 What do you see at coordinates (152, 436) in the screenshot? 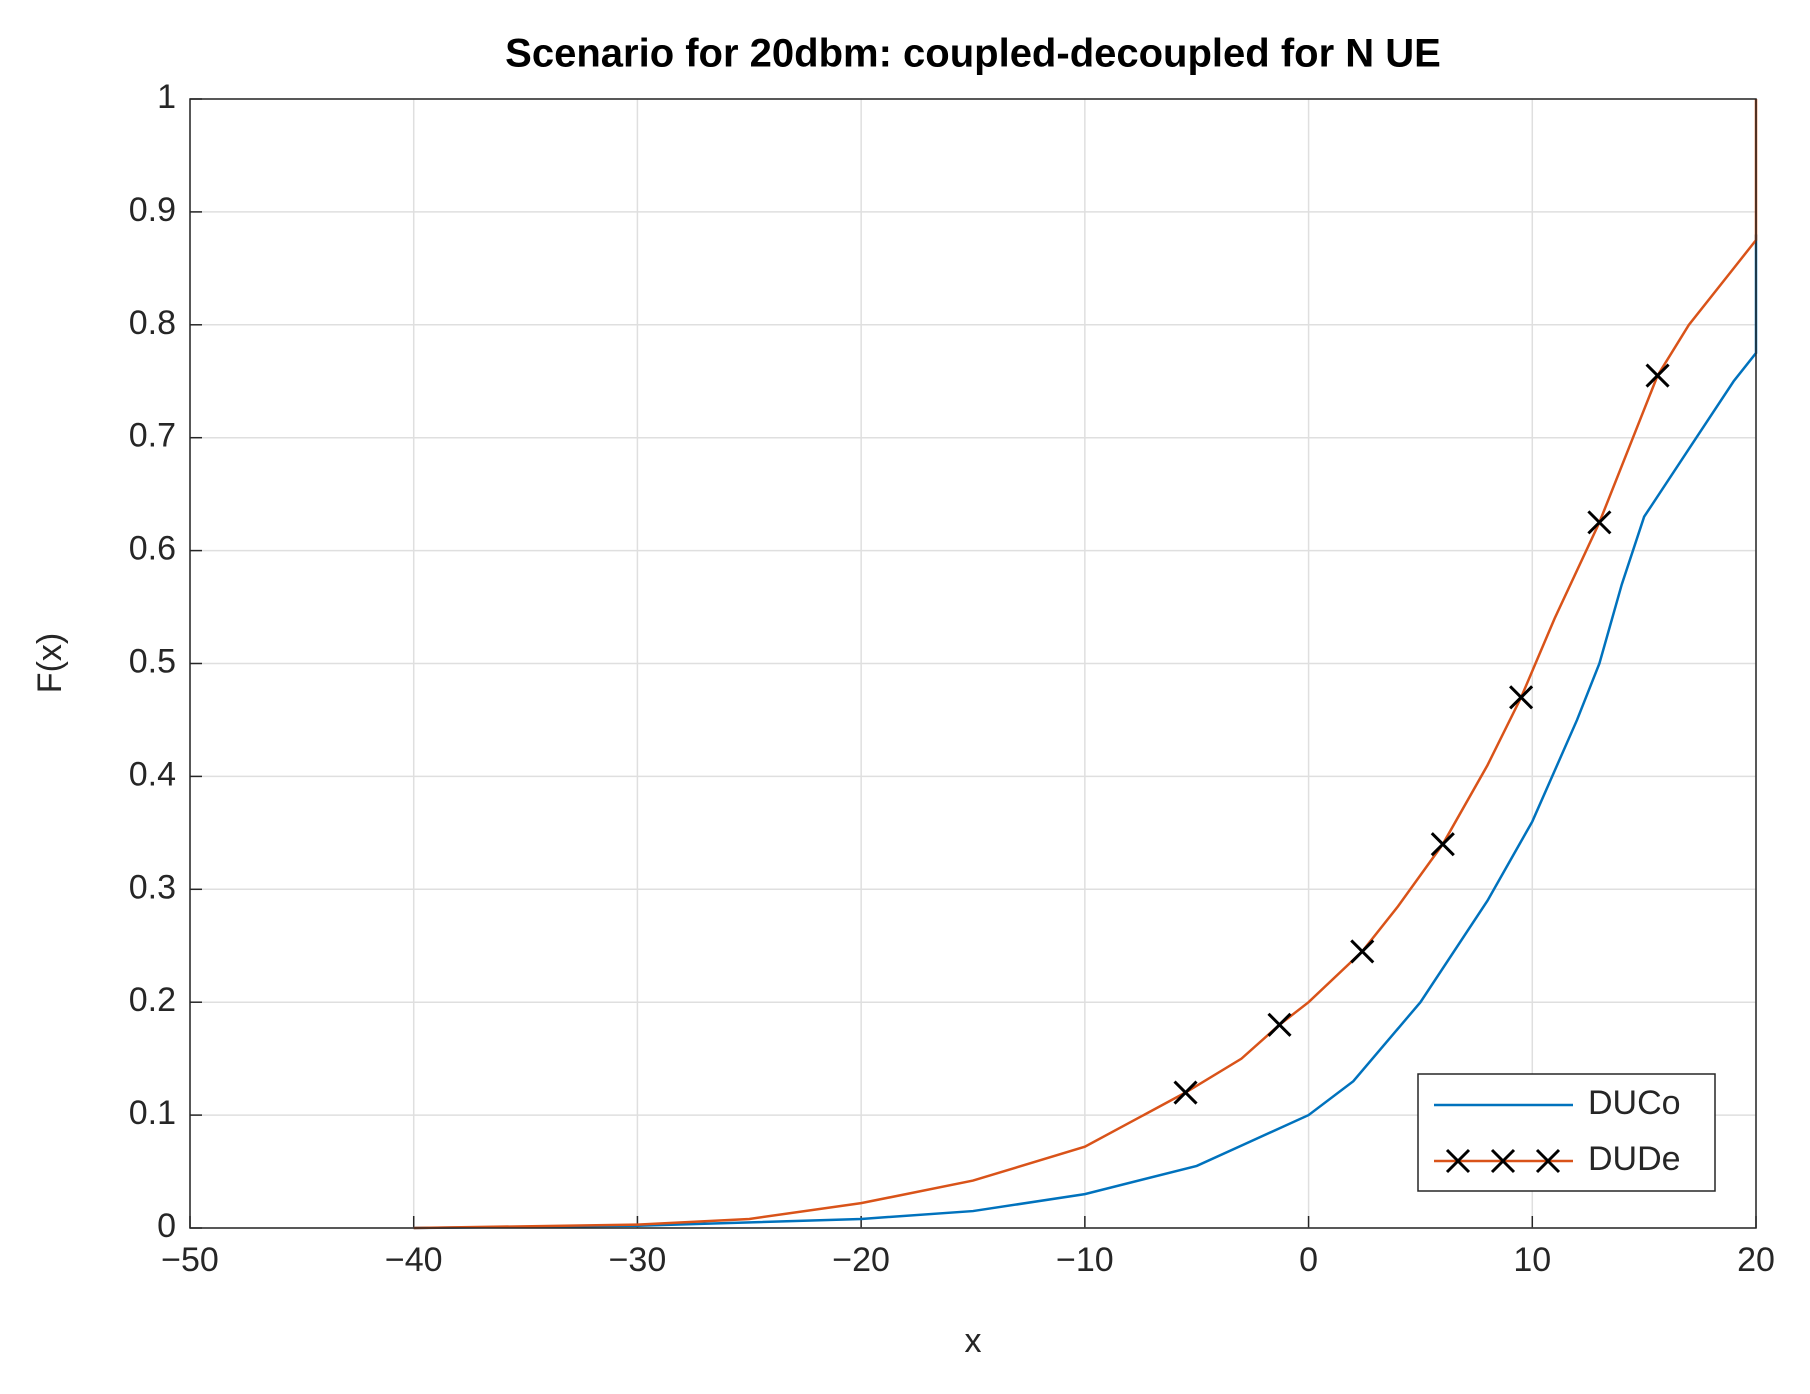
I see `y-tick-label: 0.7` at bounding box center [152, 436].